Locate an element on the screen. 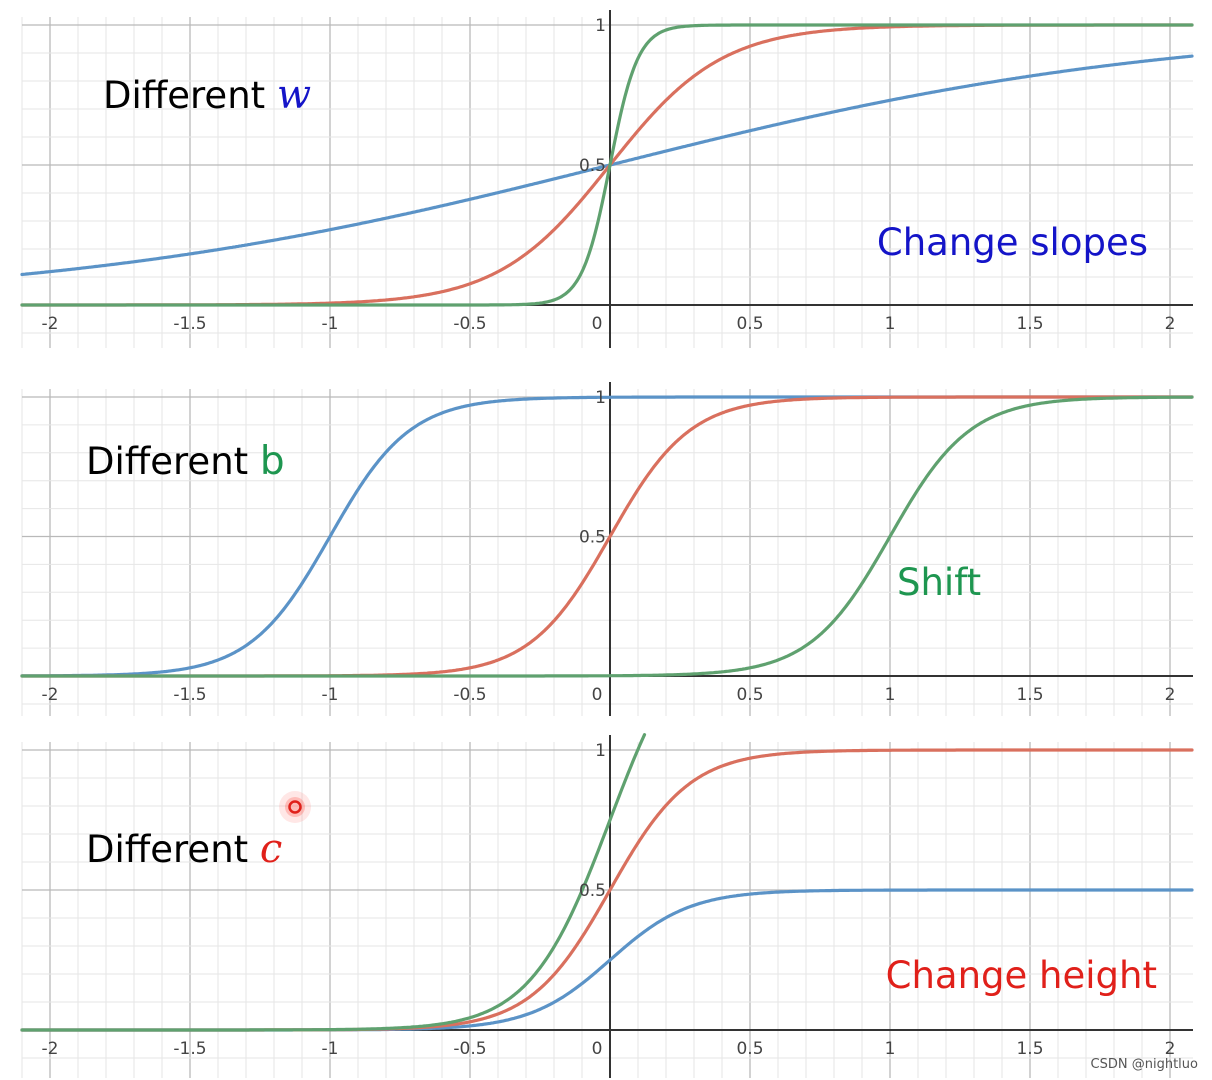 This screenshot has width=1212, height=1080. parameter-label: b is located at coordinates (272, 461).